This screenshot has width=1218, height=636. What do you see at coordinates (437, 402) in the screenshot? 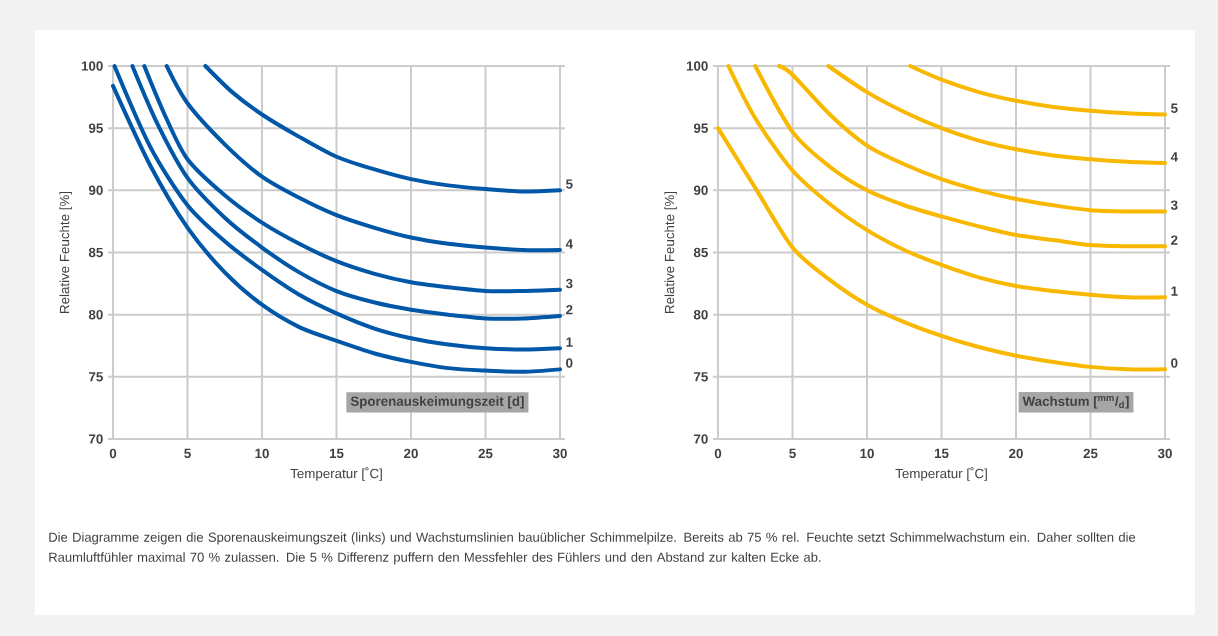
I see `annotation: Sporenauskeimungszeit [d]` at bounding box center [437, 402].